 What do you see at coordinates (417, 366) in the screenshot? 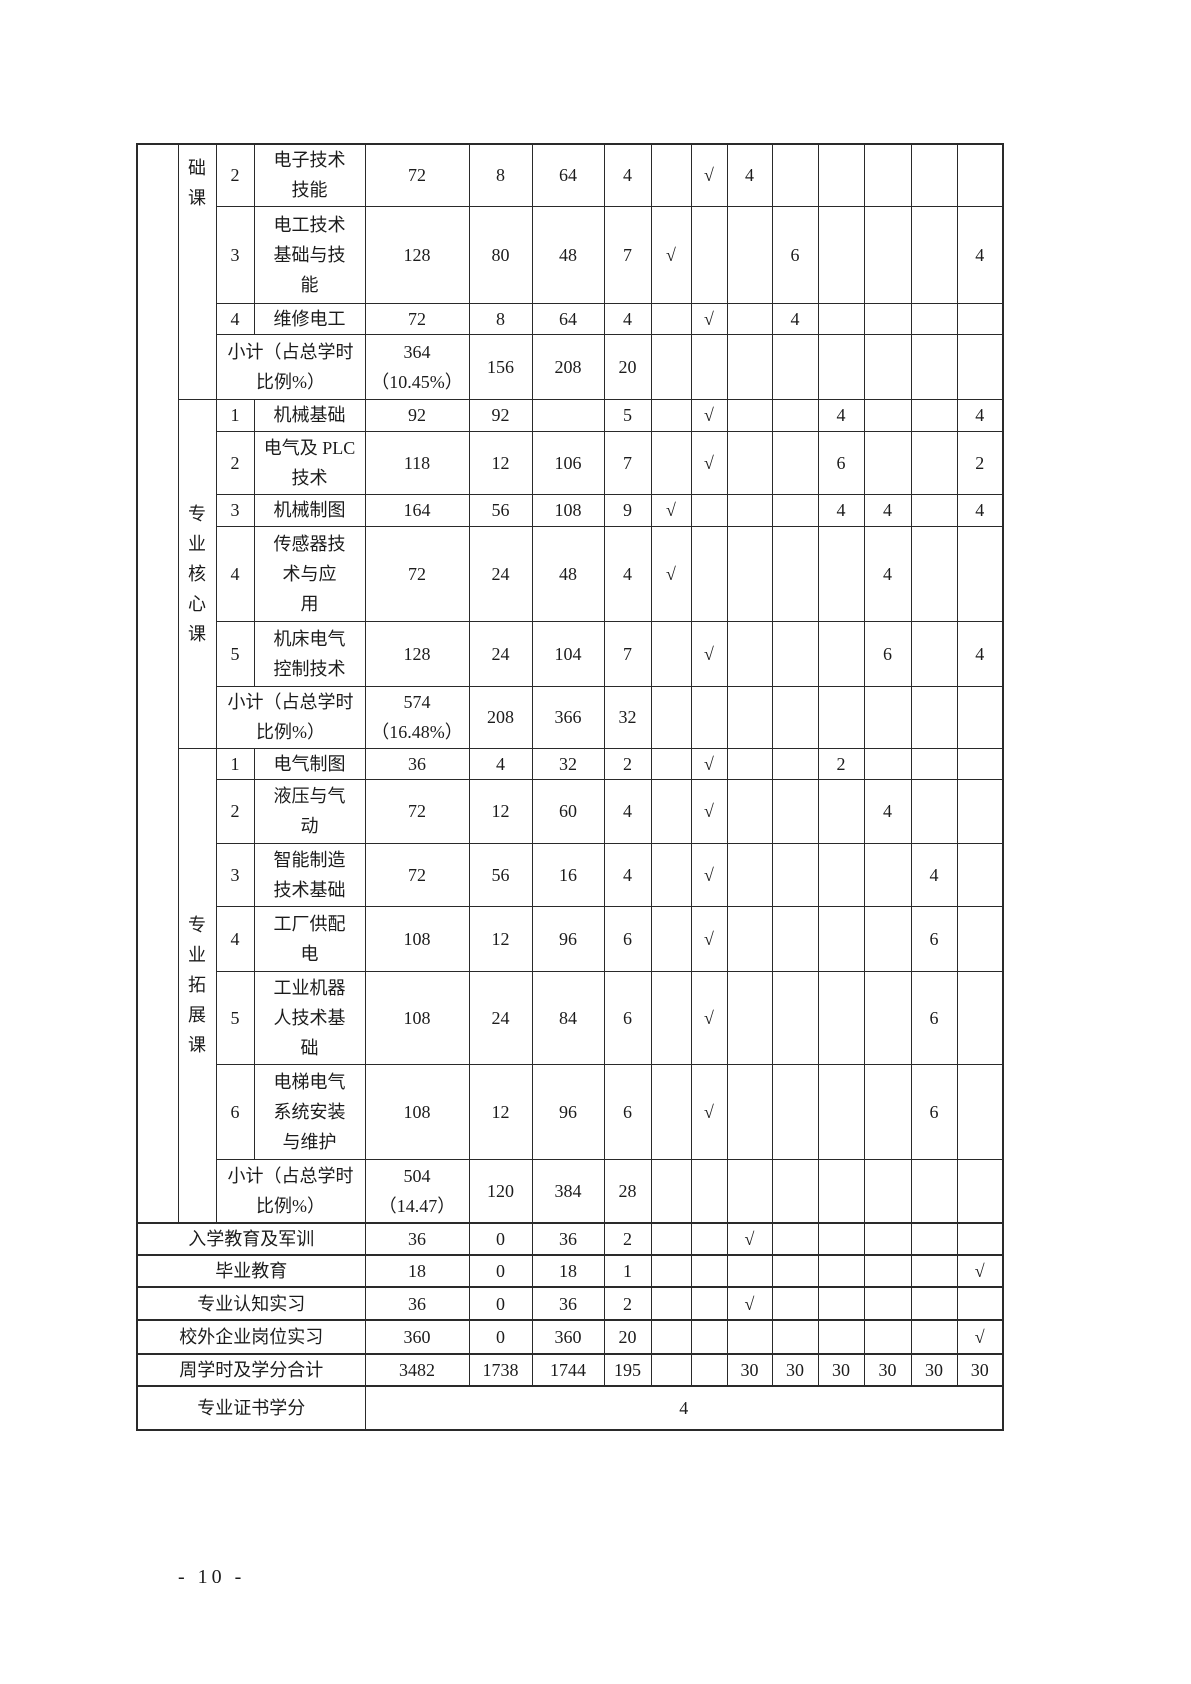
I see `subtotal-hours: 364 （10.45%）` at bounding box center [417, 366].